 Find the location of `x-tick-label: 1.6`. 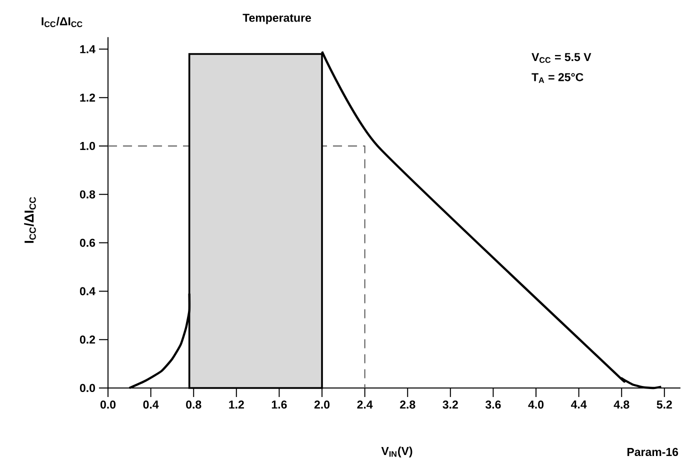

x-tick-label: 1.6 is located at coordinates (279, 404).